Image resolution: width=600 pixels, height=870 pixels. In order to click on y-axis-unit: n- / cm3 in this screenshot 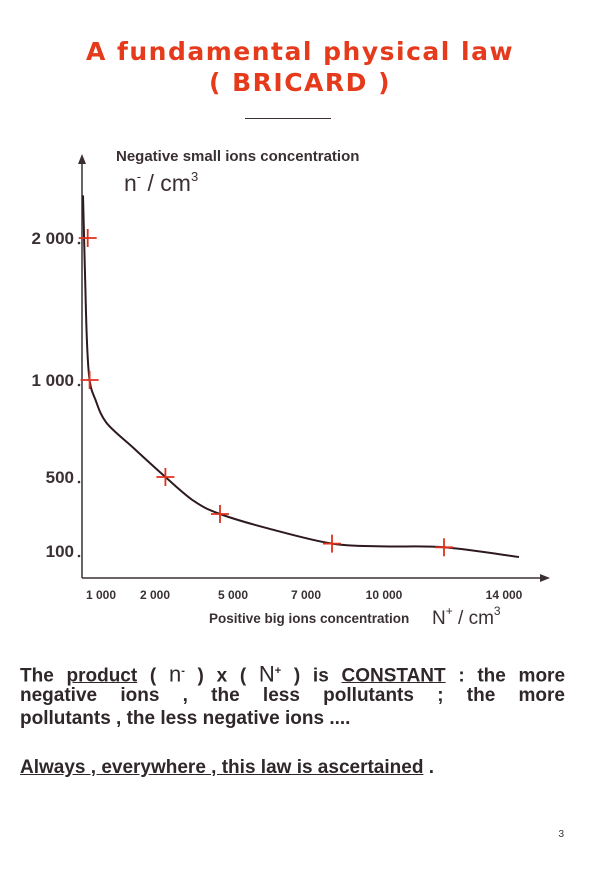, I will do `click(161, 182)`.